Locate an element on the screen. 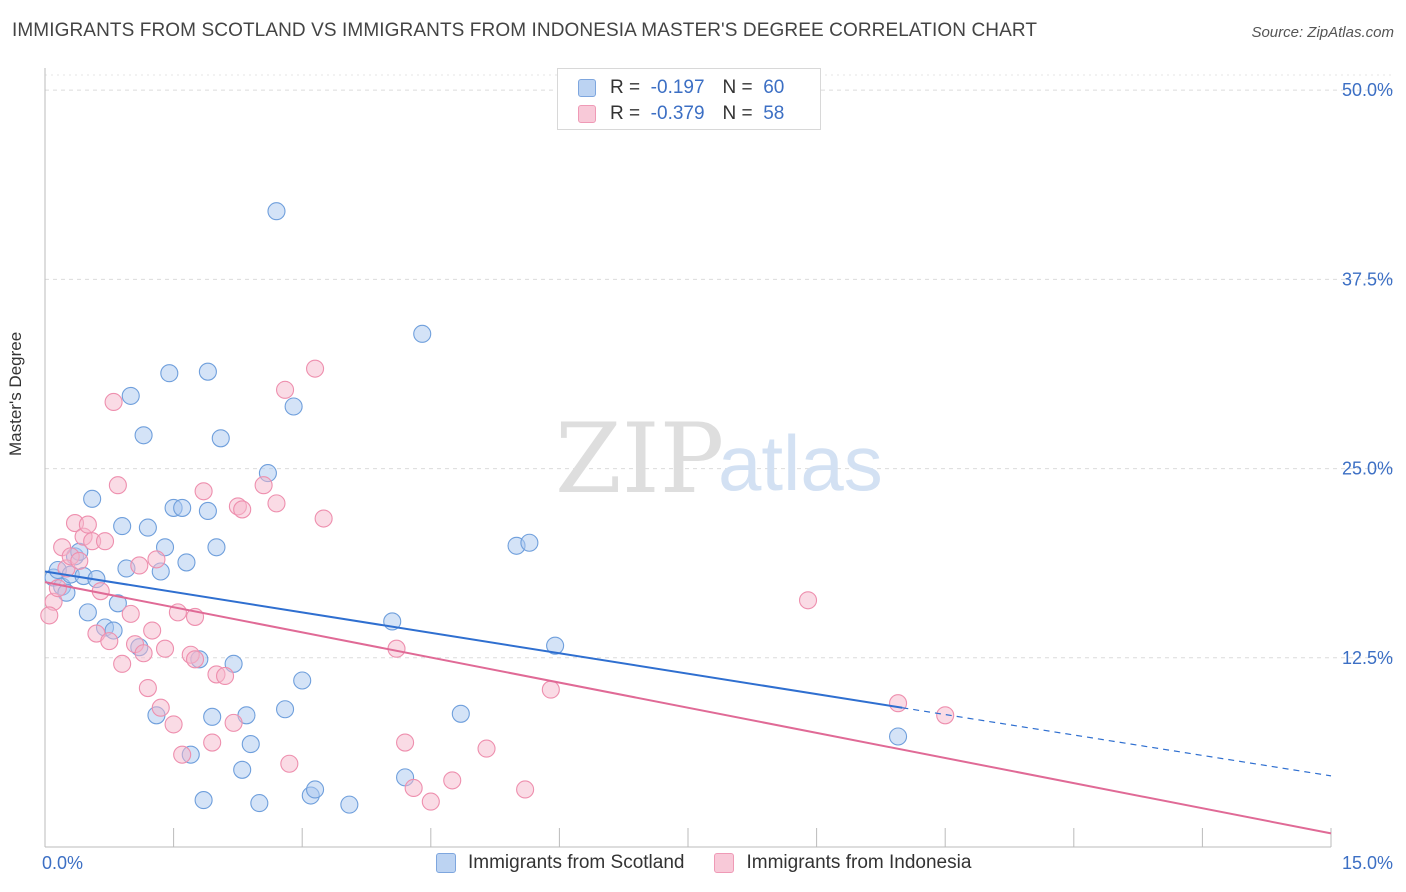  legend-item-scotland: Immigrants from Scotland is located at coordinates (560, 863).